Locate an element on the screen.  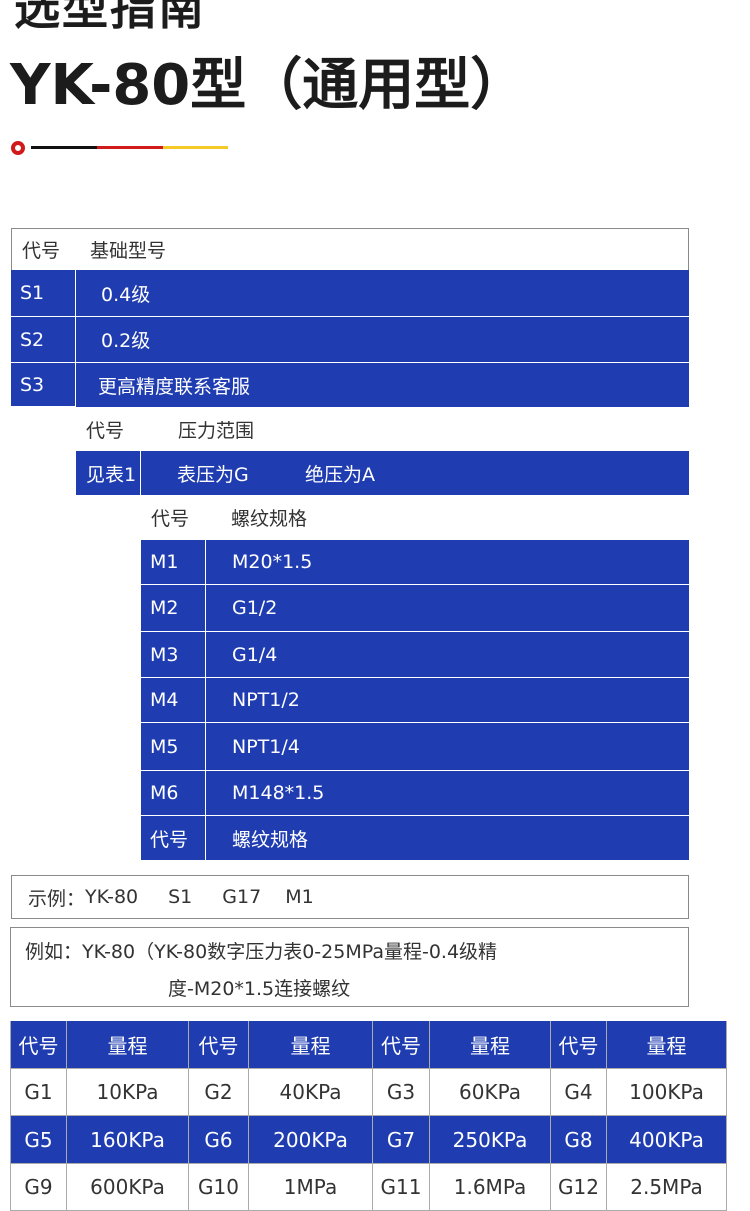
range-cell: 250KPa is located at coordinates (490, 1140).